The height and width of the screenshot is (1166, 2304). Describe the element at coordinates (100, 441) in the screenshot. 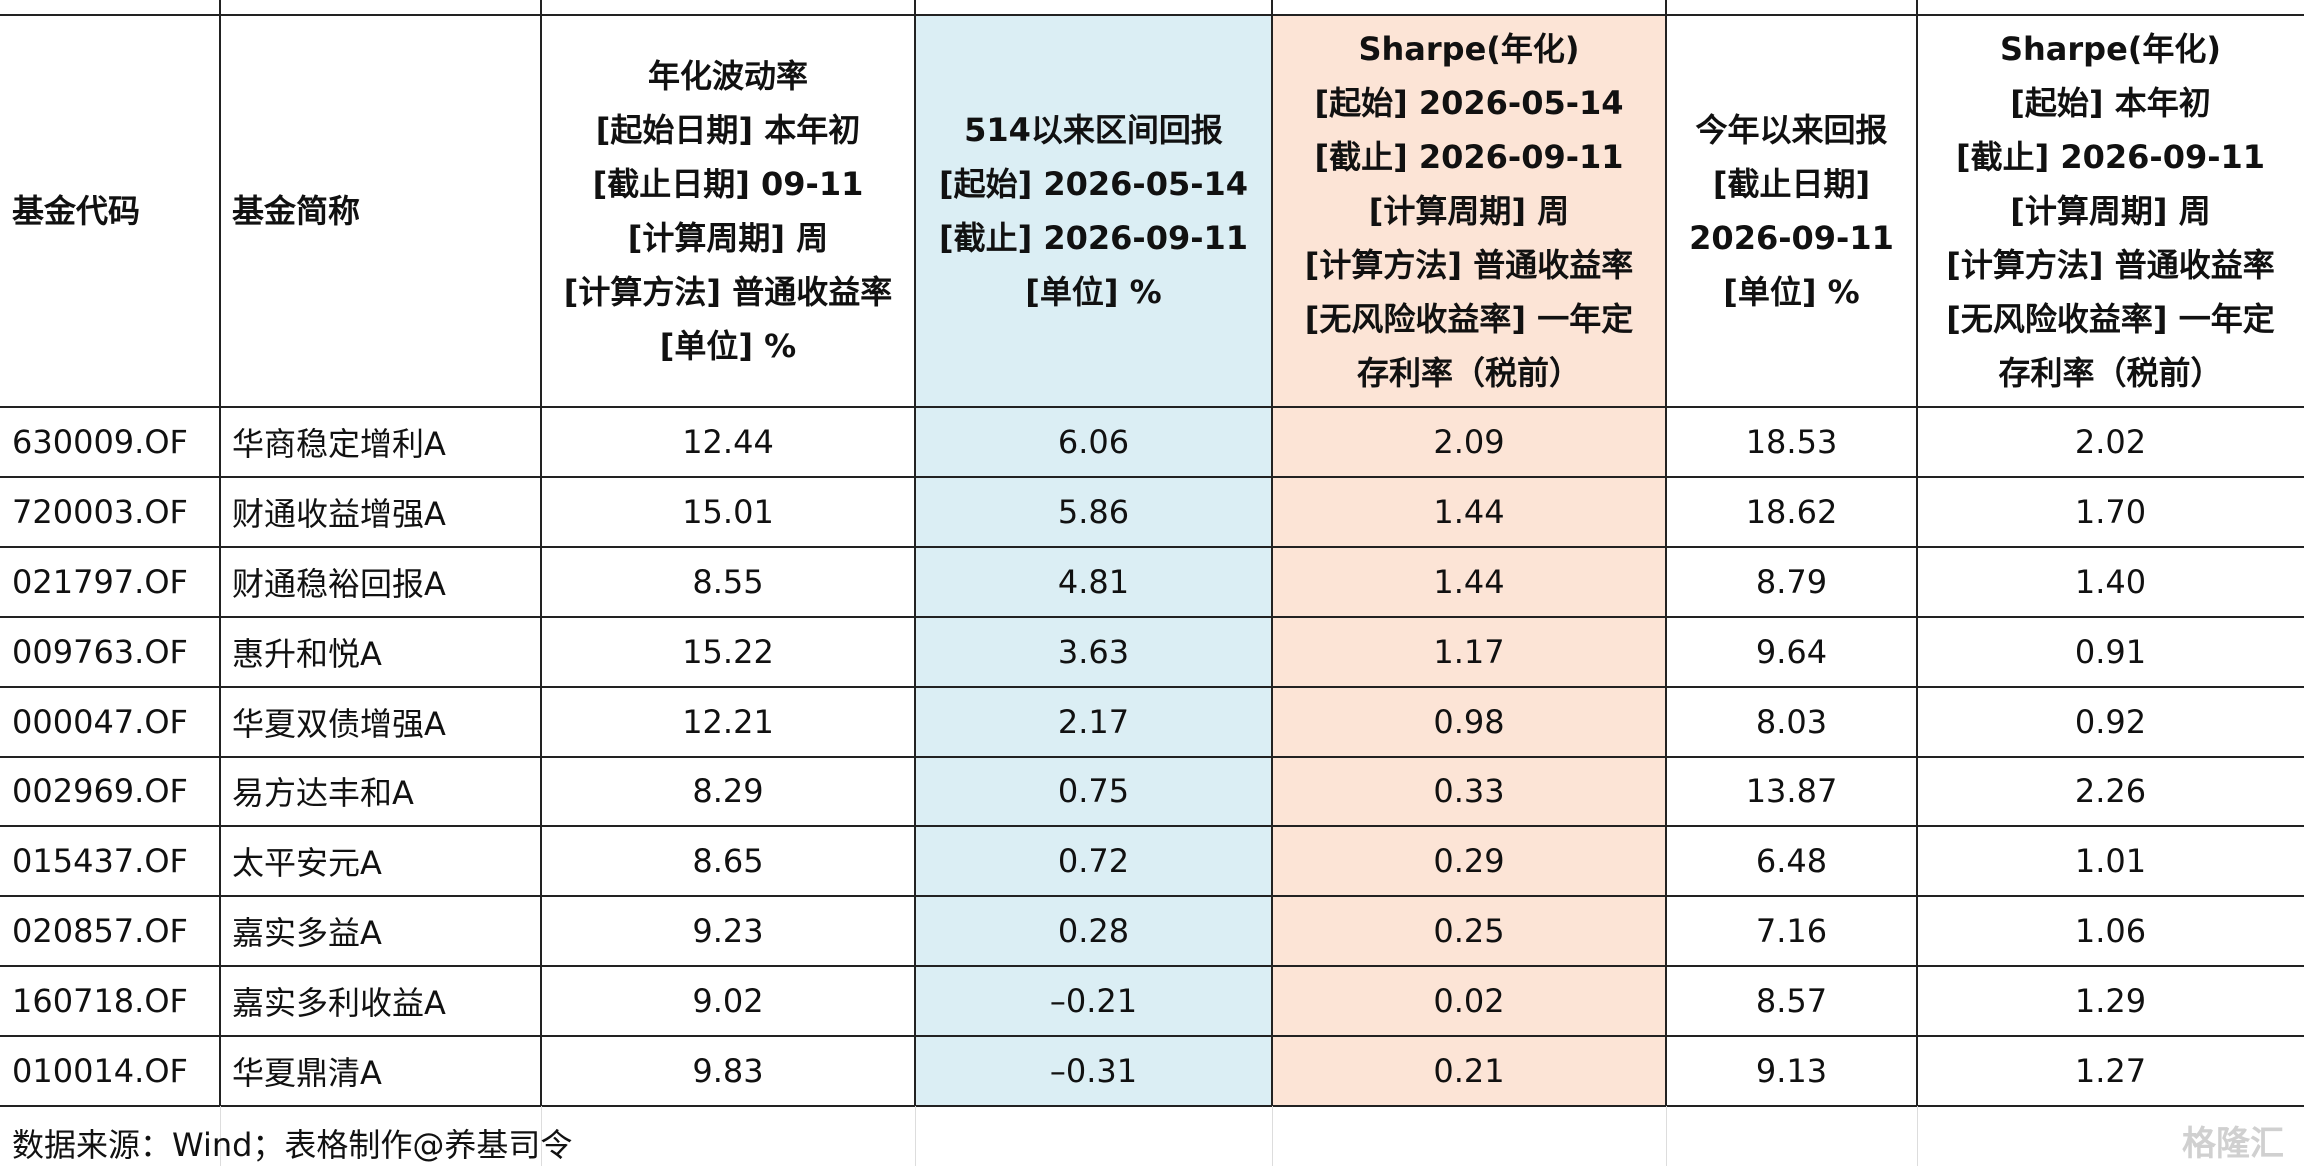

I see `data-cell: 630009.OF` at that location.